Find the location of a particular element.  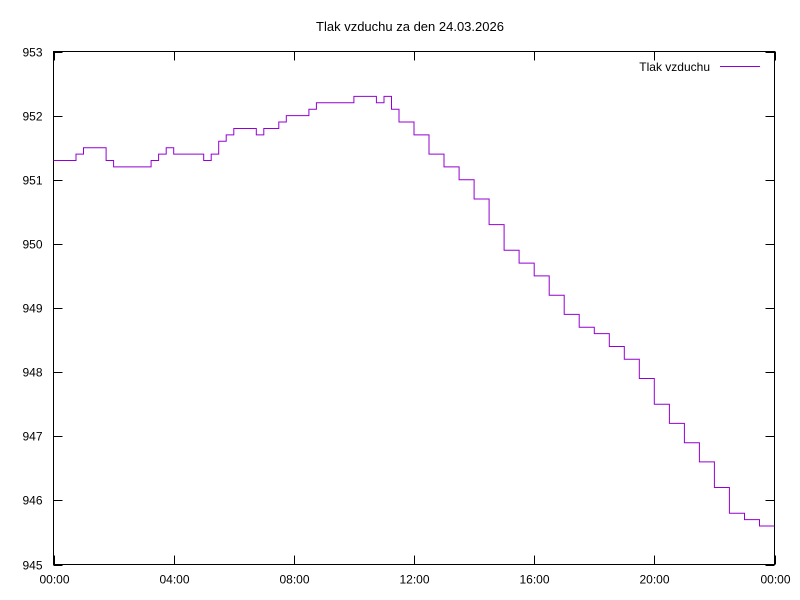

y-tick-label: 950 is located at coordinates (32, 245).